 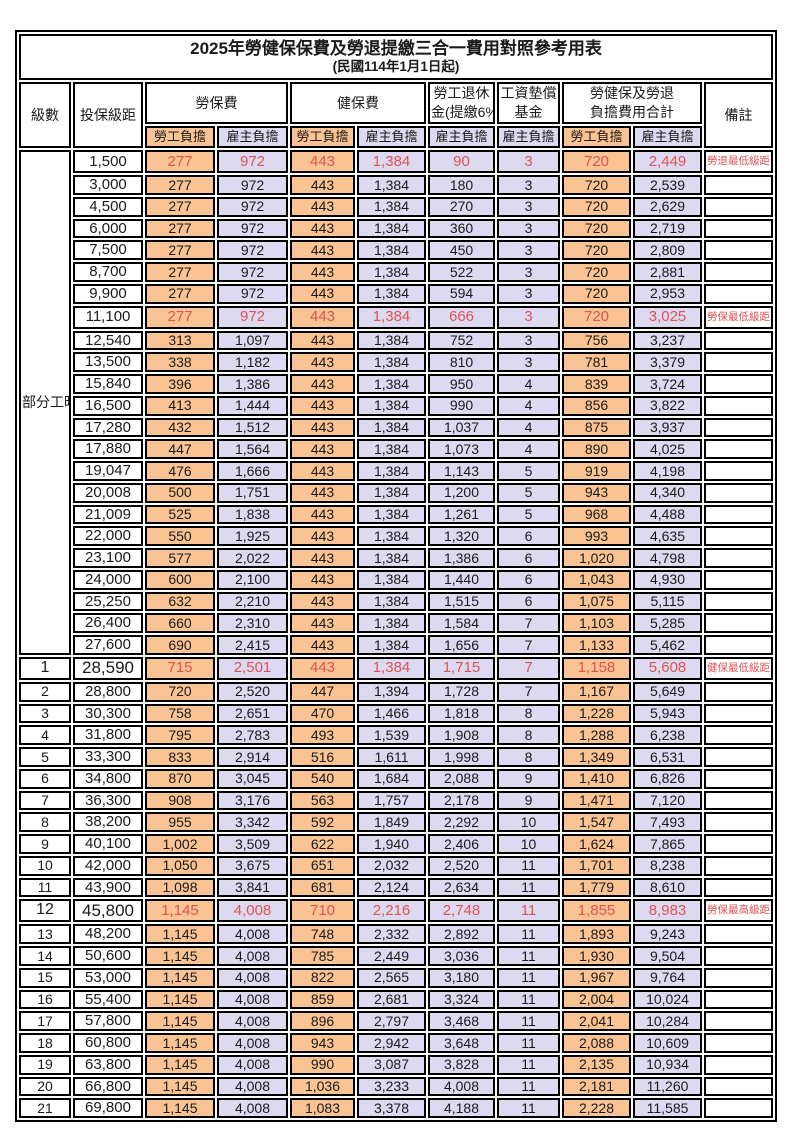 I want to click on value-cell-health-employer: 2,942, so click(x=391, y=1043).